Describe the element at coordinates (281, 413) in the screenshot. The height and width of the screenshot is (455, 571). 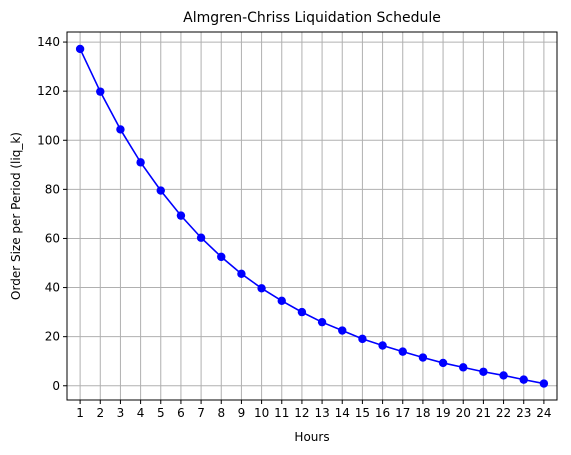
I see `x-tick-label: 11` at that location.